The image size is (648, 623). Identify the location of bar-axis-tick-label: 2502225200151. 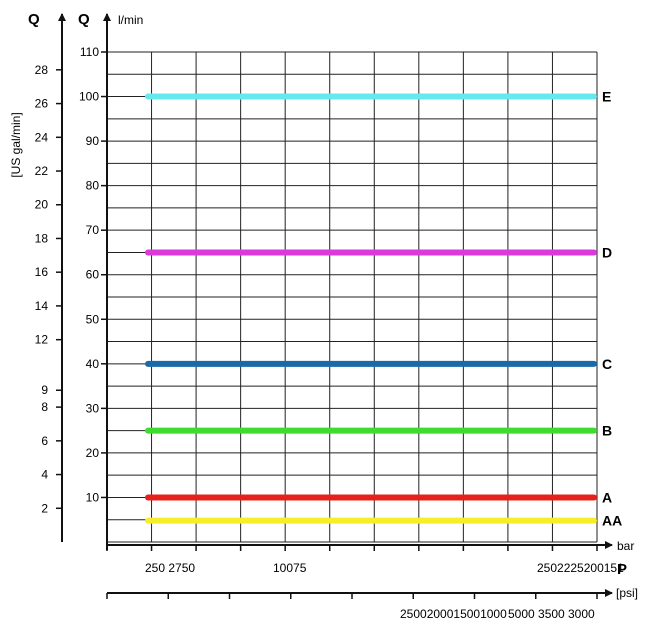
(580, 568).